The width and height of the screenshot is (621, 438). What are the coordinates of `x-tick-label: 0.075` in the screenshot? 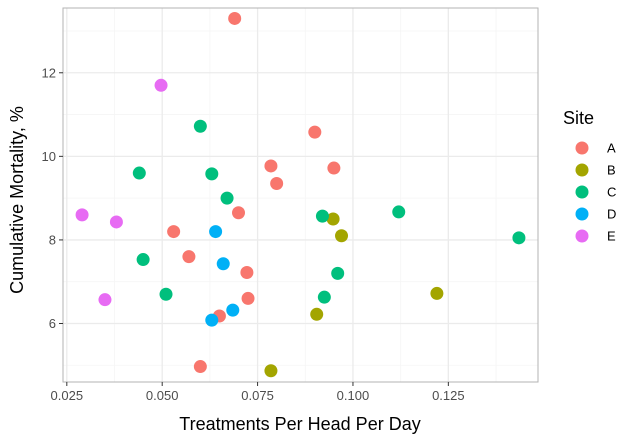 It's located at (257, 395).